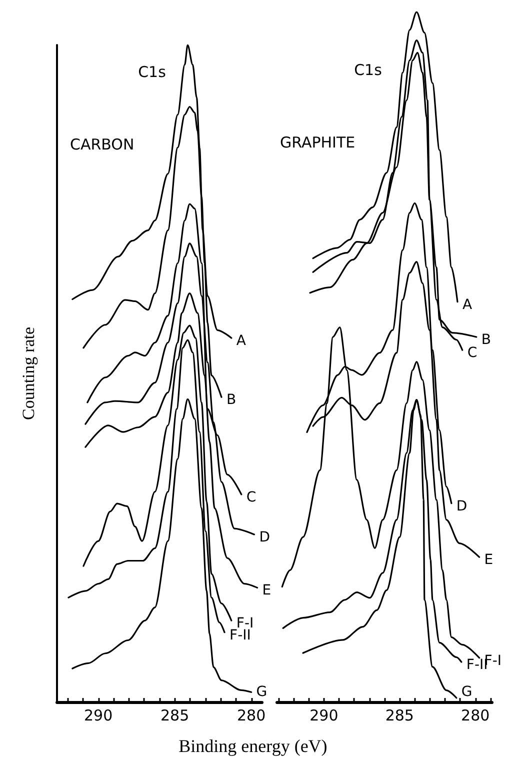  I want to click on x-axis-title: Binding energy (eV), so click(253, 746).